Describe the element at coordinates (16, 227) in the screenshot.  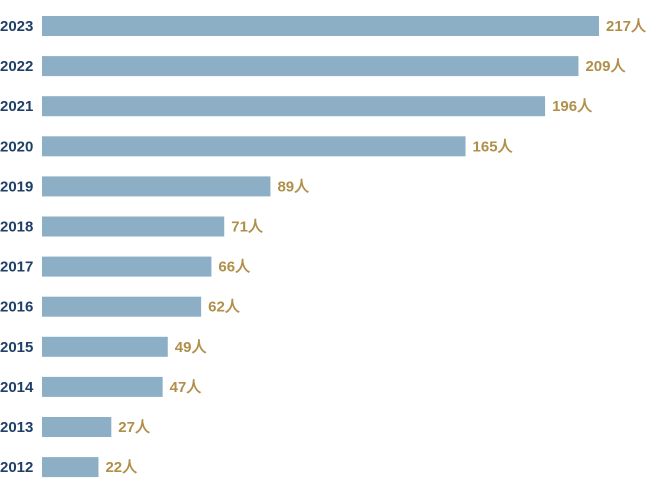
I see `year-label-2018: 2018` at that location.